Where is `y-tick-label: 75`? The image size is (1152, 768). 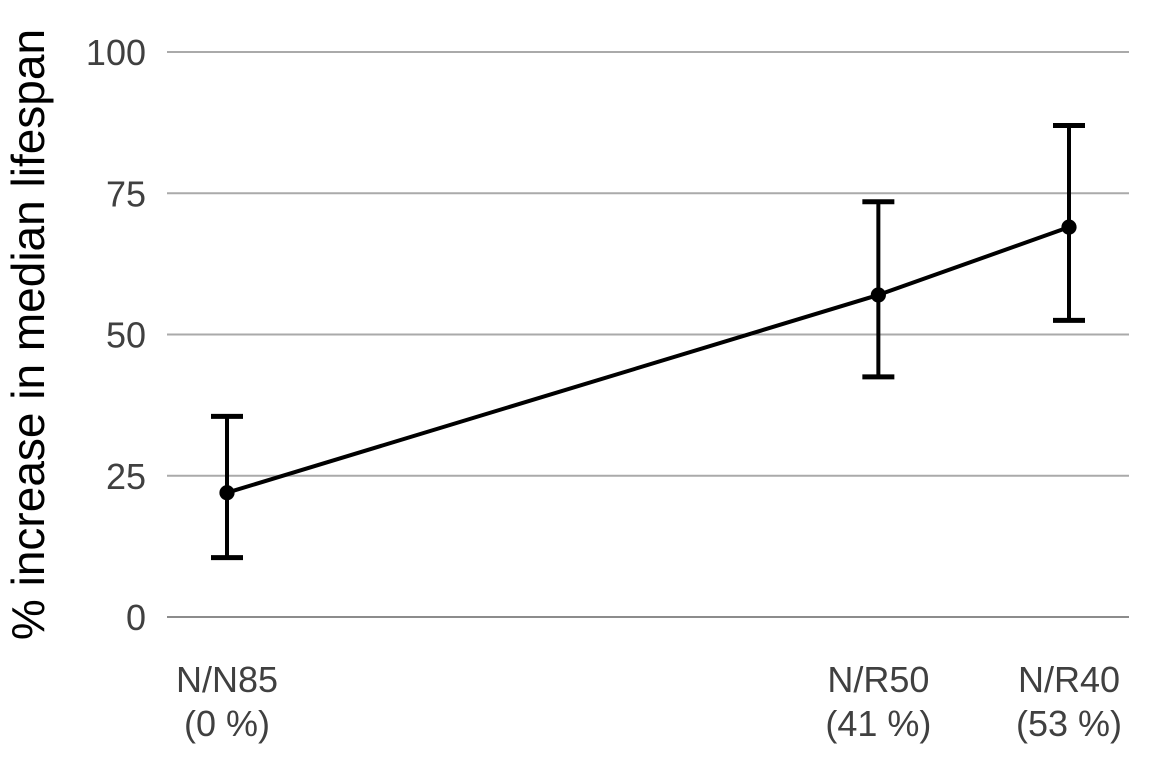
y-tick-label: 75 is located at coordinates (126, 193).